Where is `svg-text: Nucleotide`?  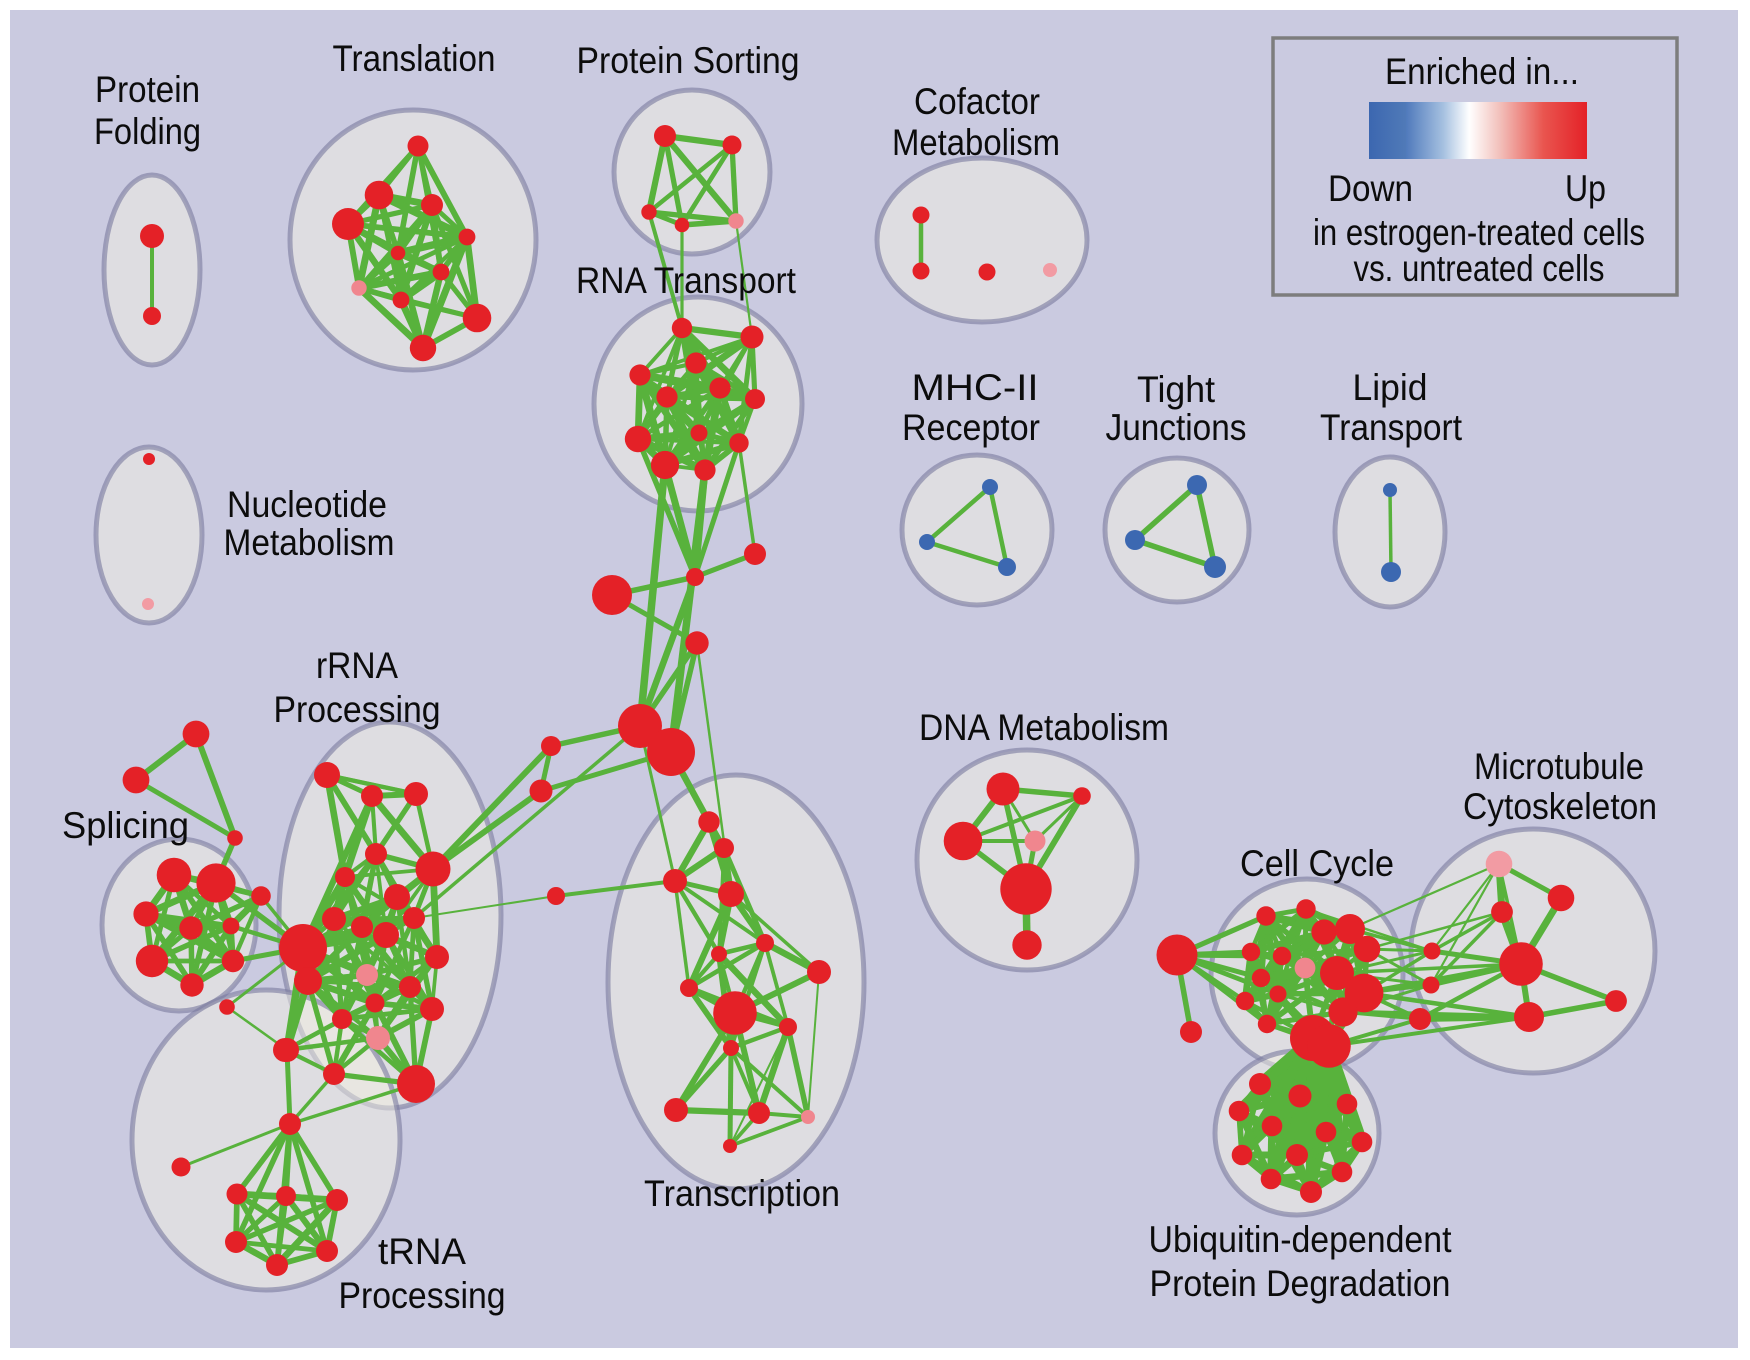 svg-text: Nucleotide is located at coordinates (307, 504).